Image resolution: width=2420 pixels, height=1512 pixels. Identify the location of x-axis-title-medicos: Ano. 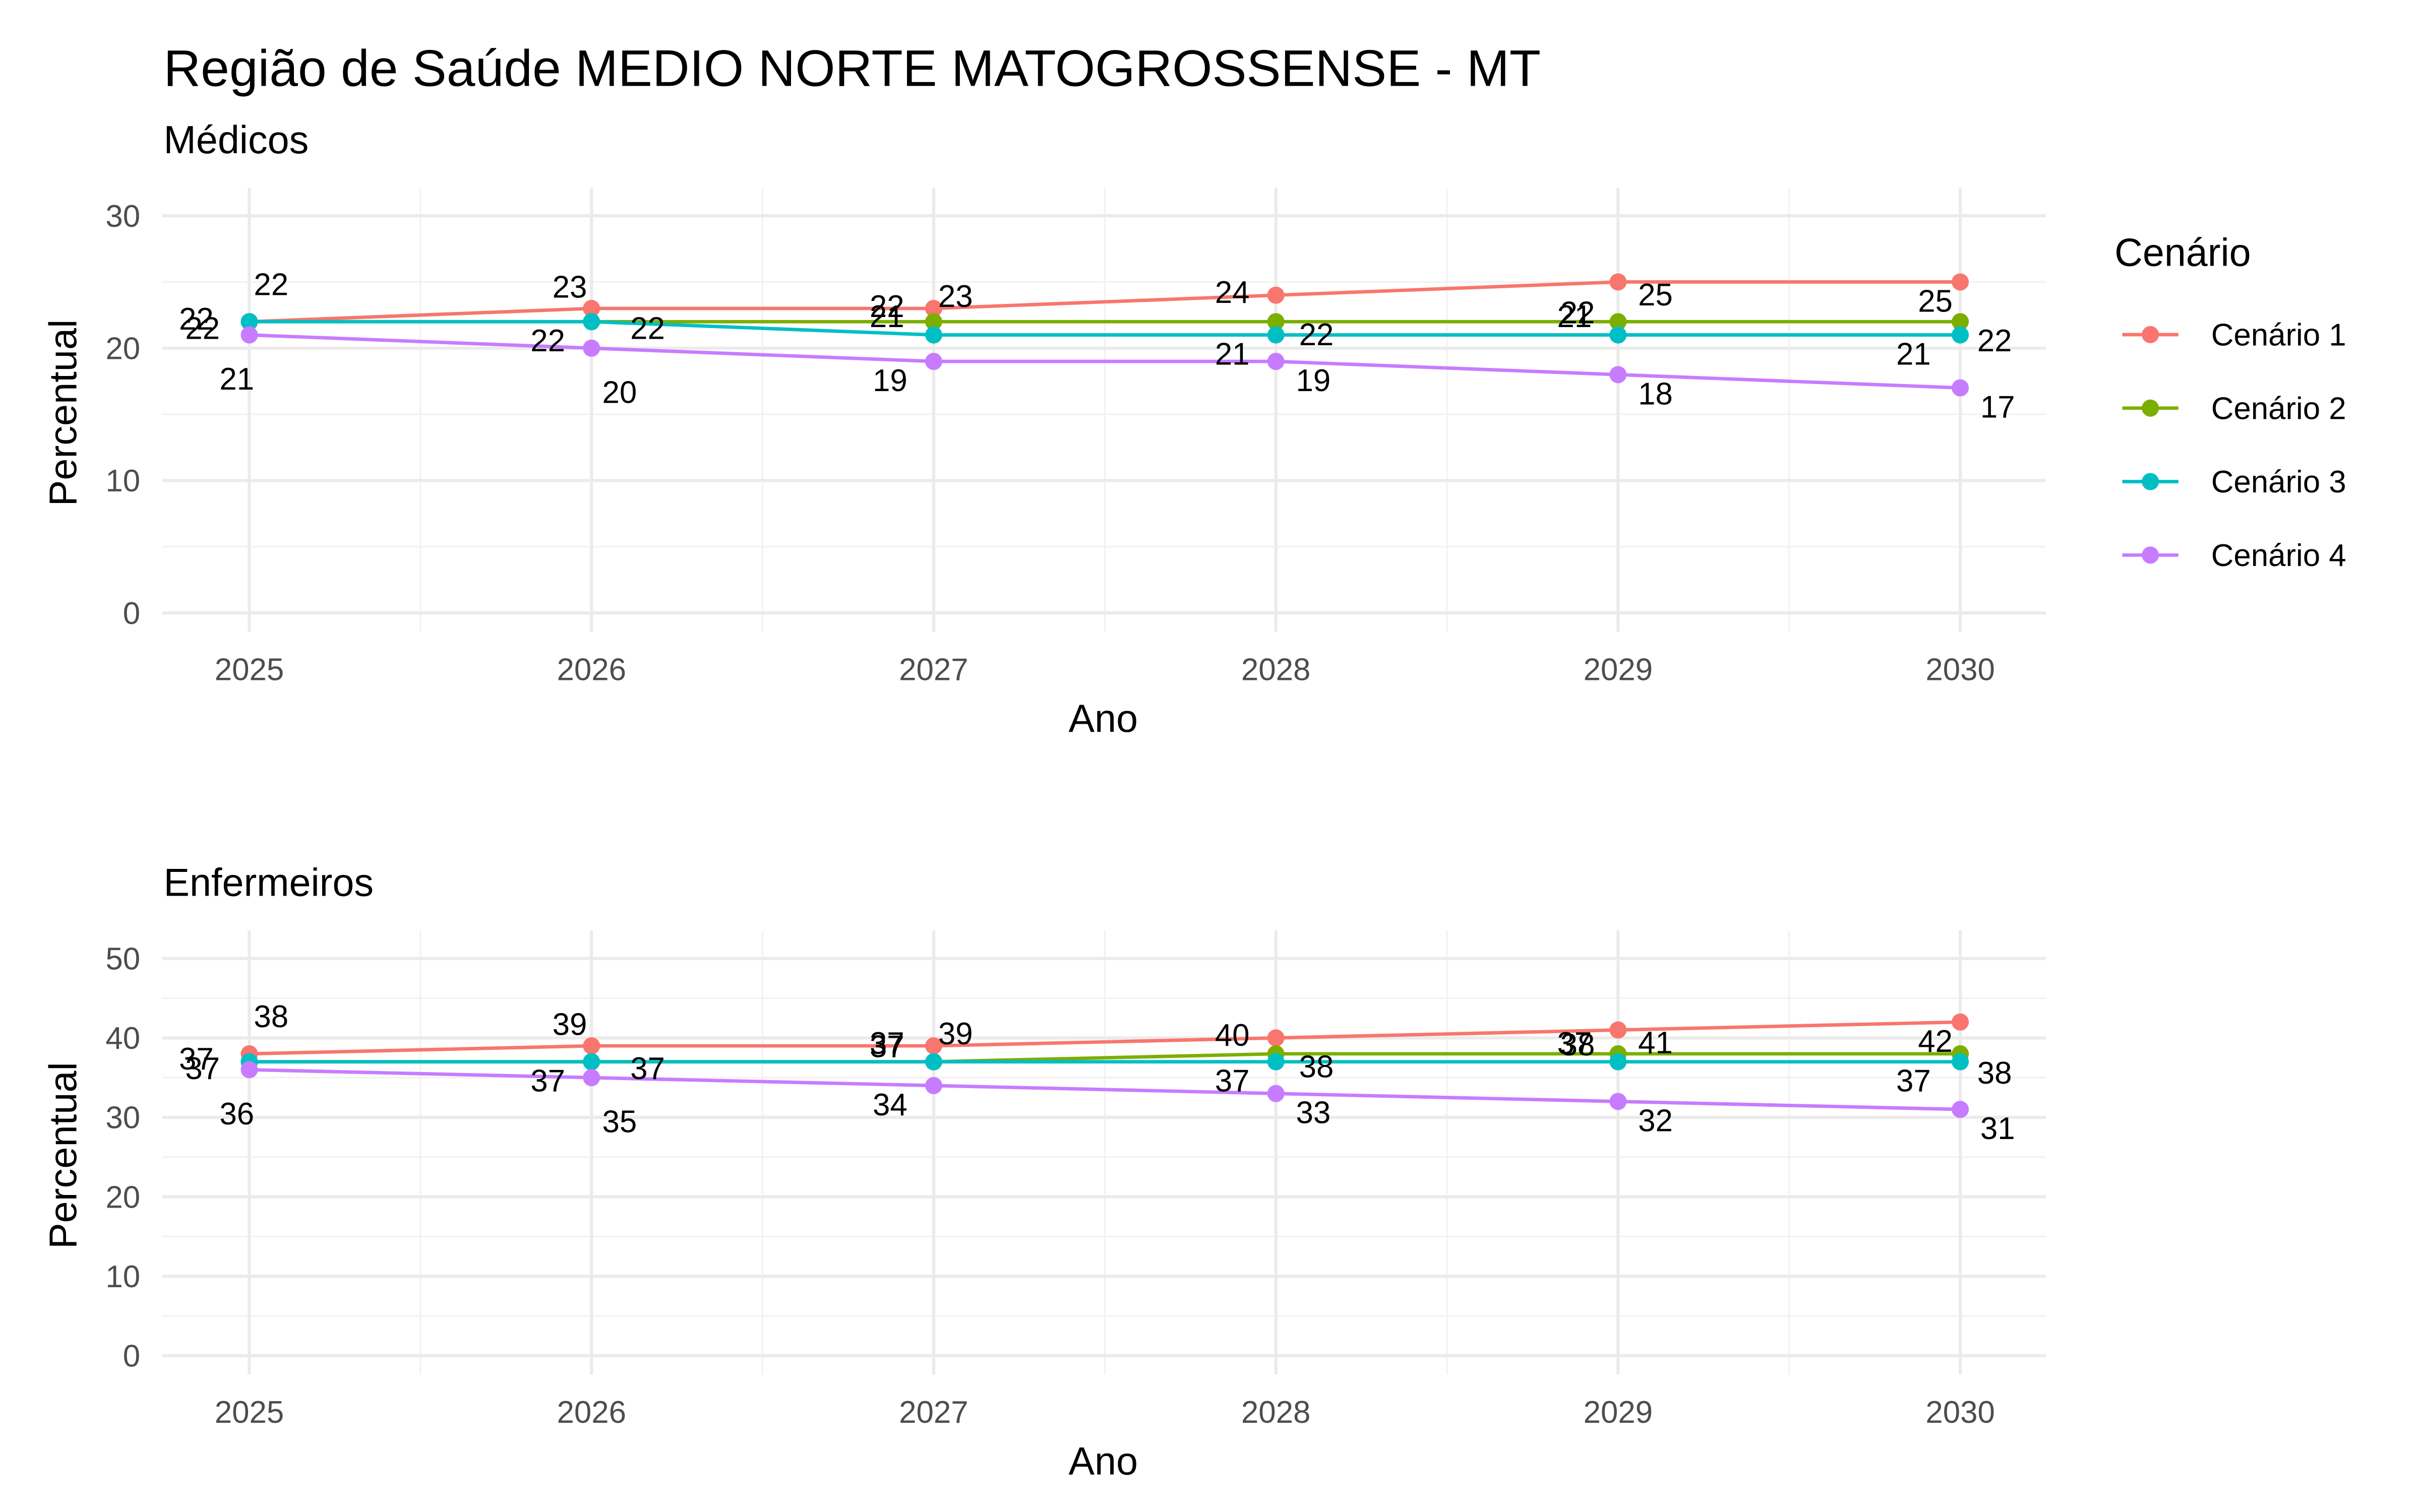
(1102, 718).